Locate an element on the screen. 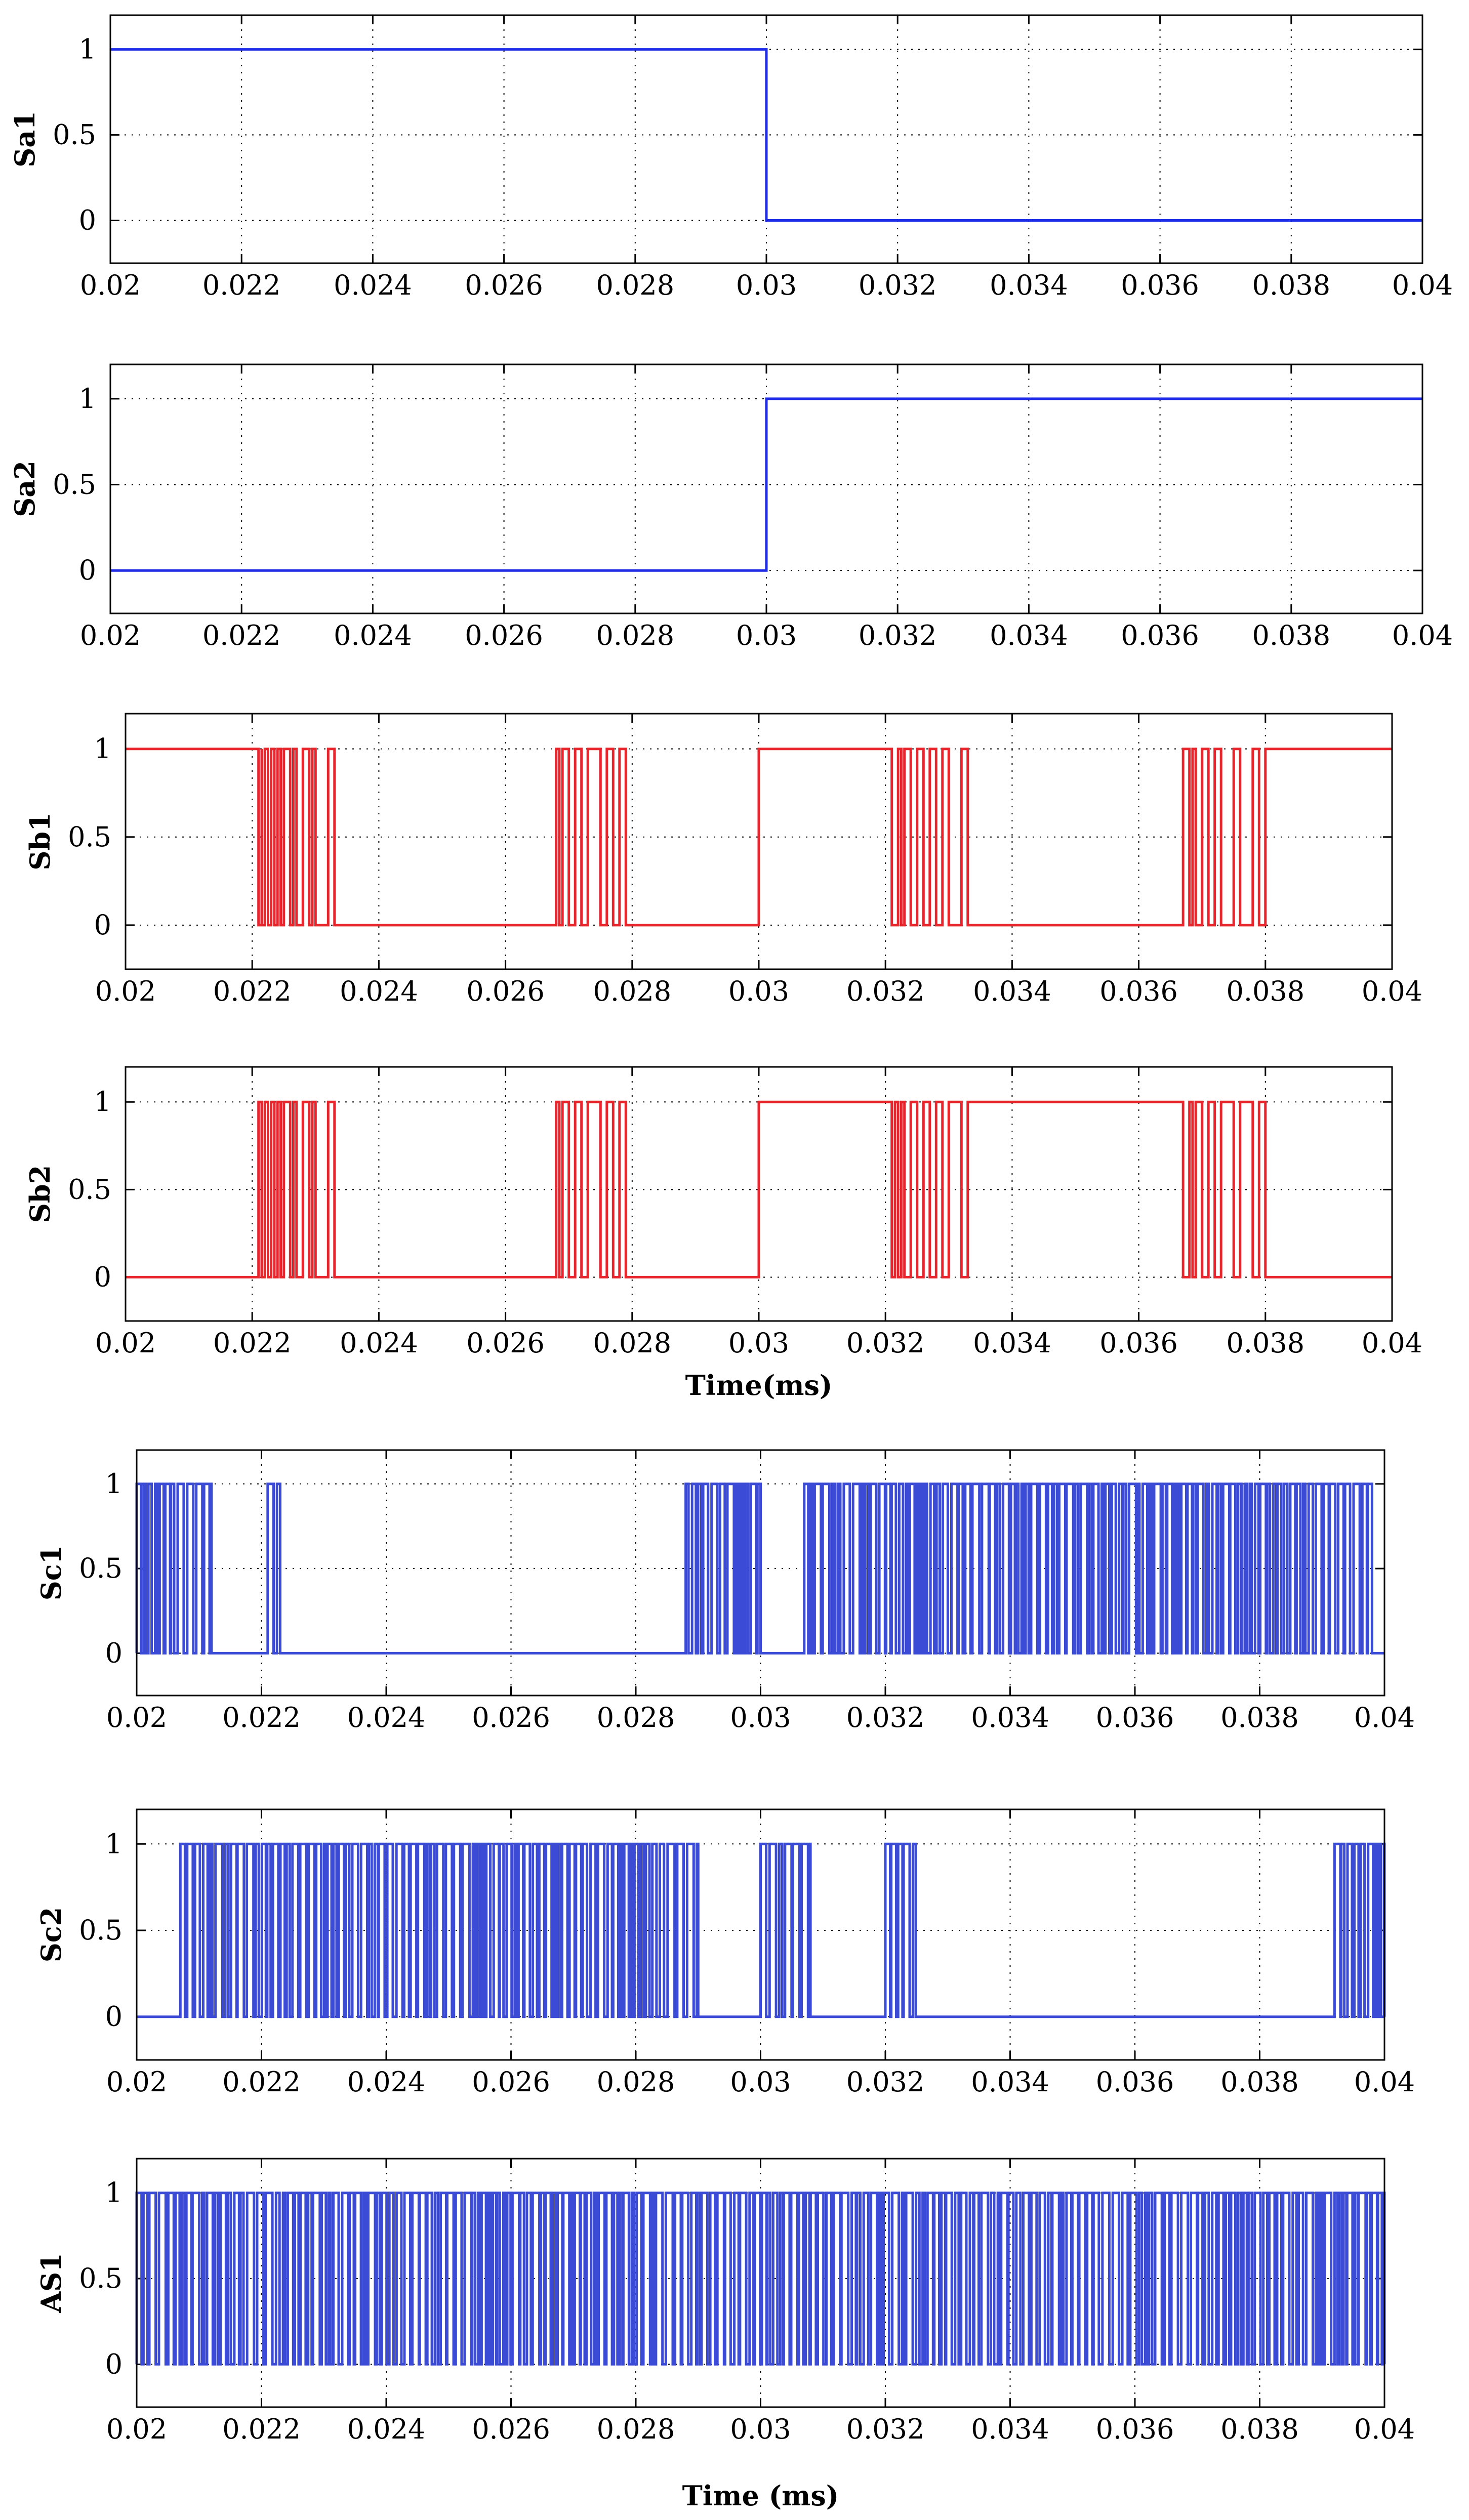 The width and height of the screenshot is (1469, 2520). signal-trace-sa2 is located at coordinates (766, 484).